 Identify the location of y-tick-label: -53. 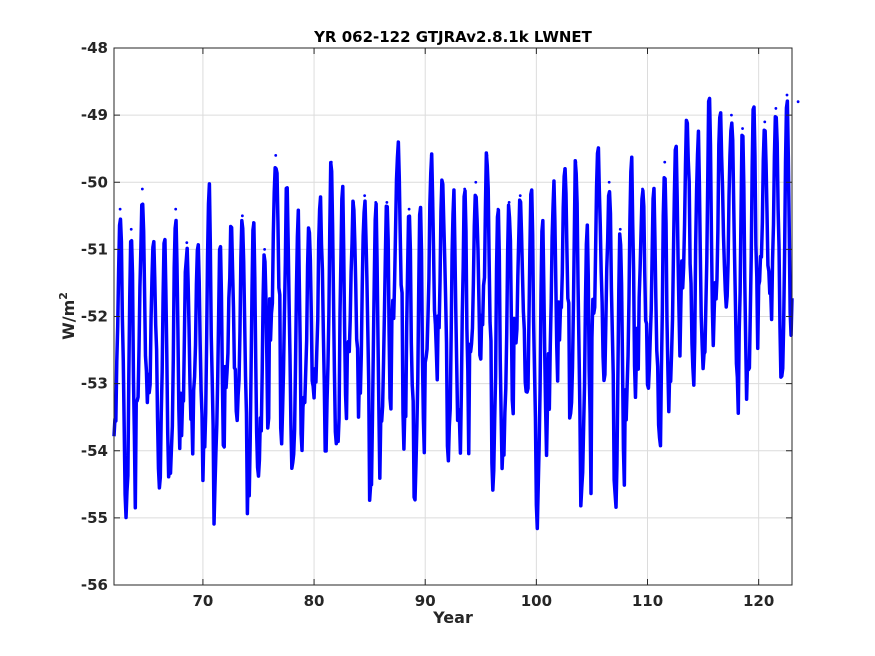
(94, 384).